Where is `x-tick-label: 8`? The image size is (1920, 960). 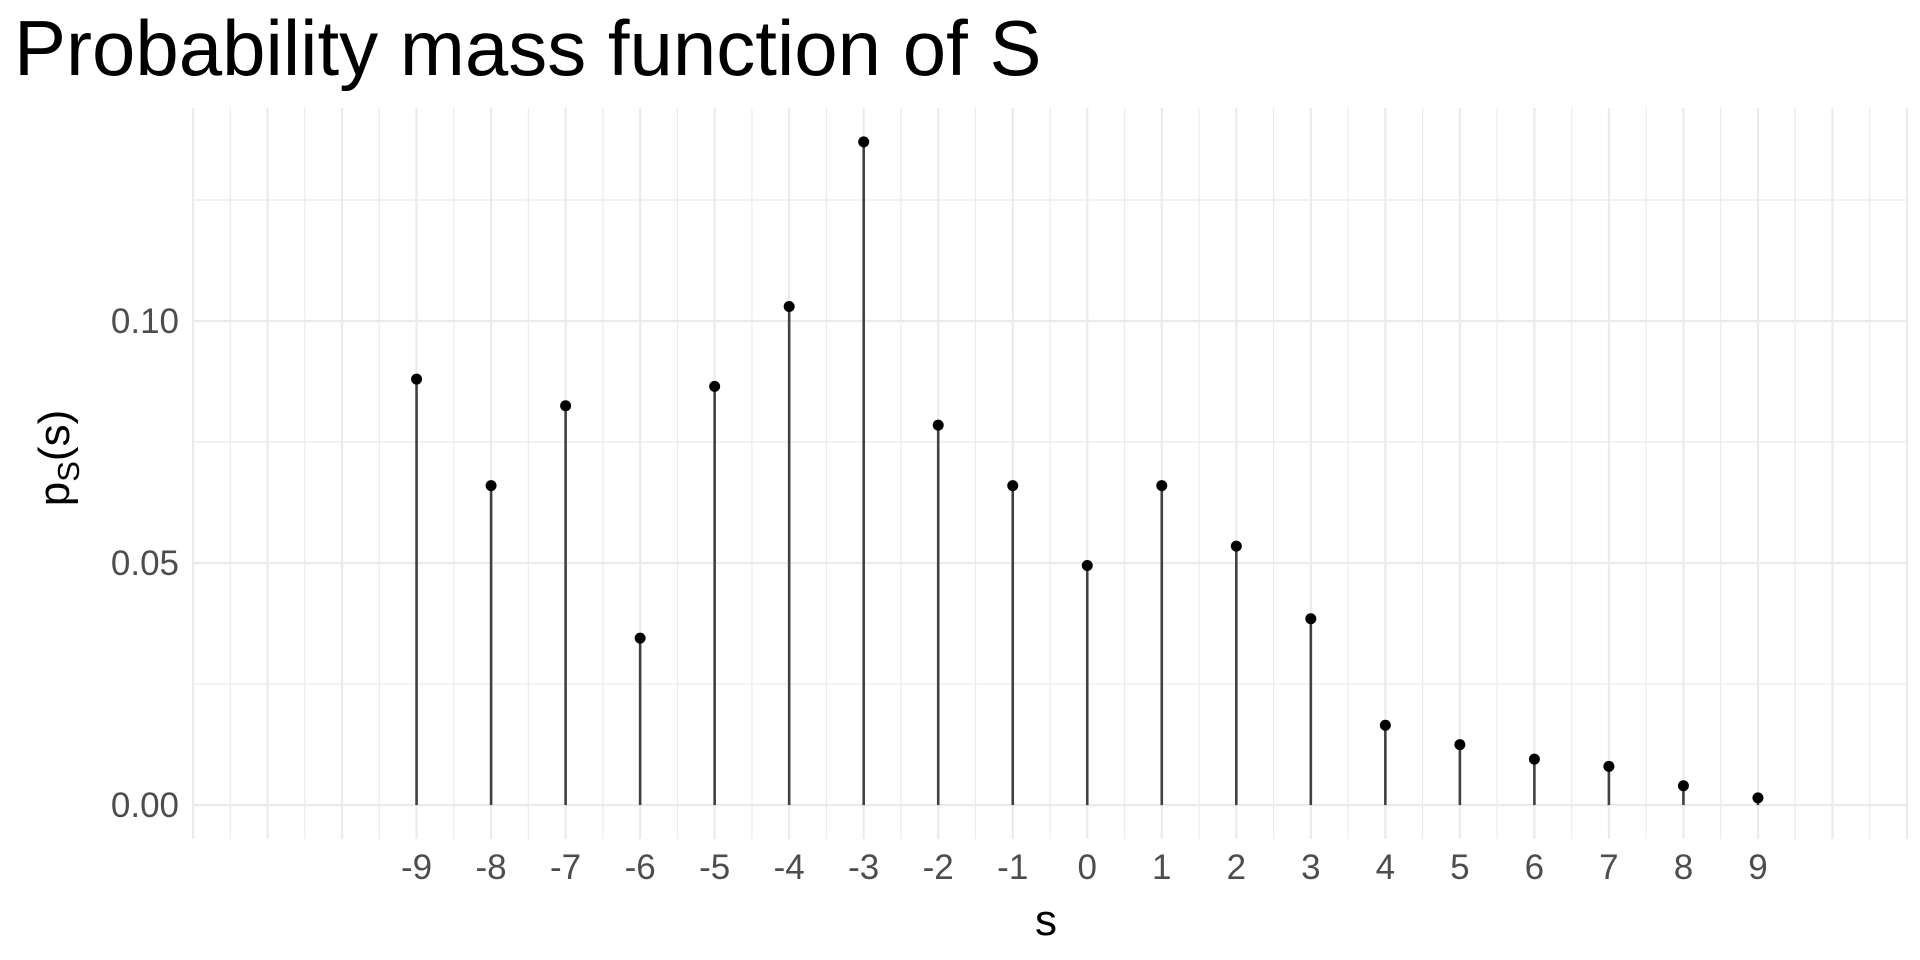
x-tick-label: 8 is located at coordinates (1683, 867).